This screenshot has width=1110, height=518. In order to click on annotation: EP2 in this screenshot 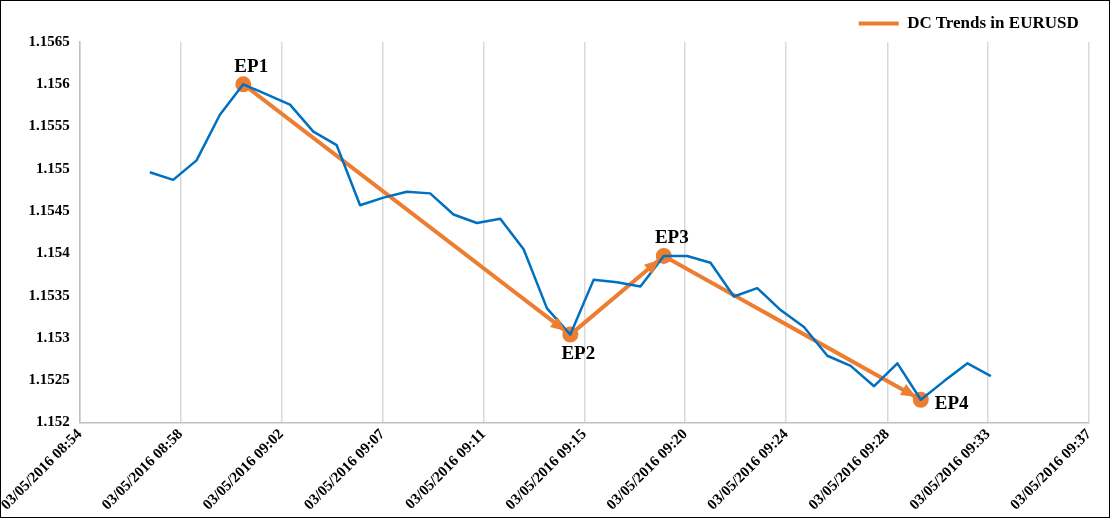, I will do `click(578, 353)`.